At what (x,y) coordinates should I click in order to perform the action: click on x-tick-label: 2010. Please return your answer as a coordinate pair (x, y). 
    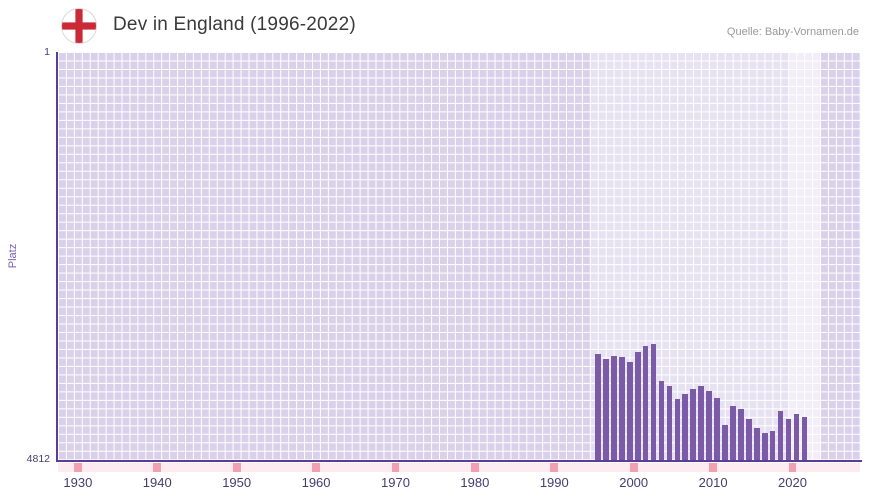
    Looking at the image, I should click on (713, 482).